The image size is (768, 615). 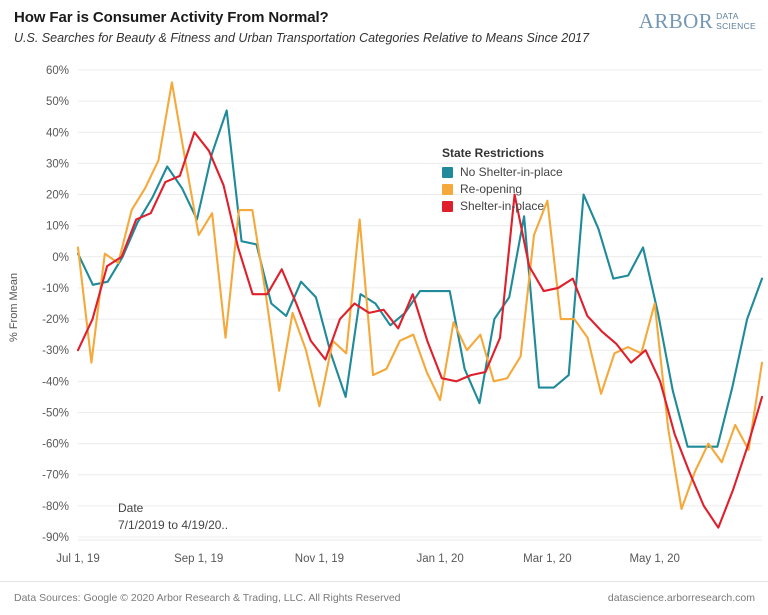 I want to click on arbor-logo: ARBOR DATA SCIENCE, so click(x=697, y=24).